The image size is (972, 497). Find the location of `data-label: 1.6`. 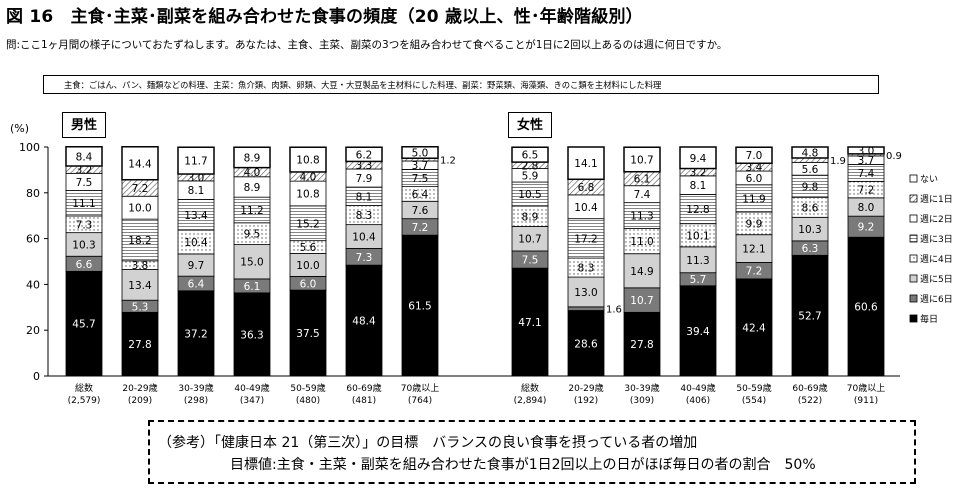

data-label: 1.6 is located at coordinates (614, 310).